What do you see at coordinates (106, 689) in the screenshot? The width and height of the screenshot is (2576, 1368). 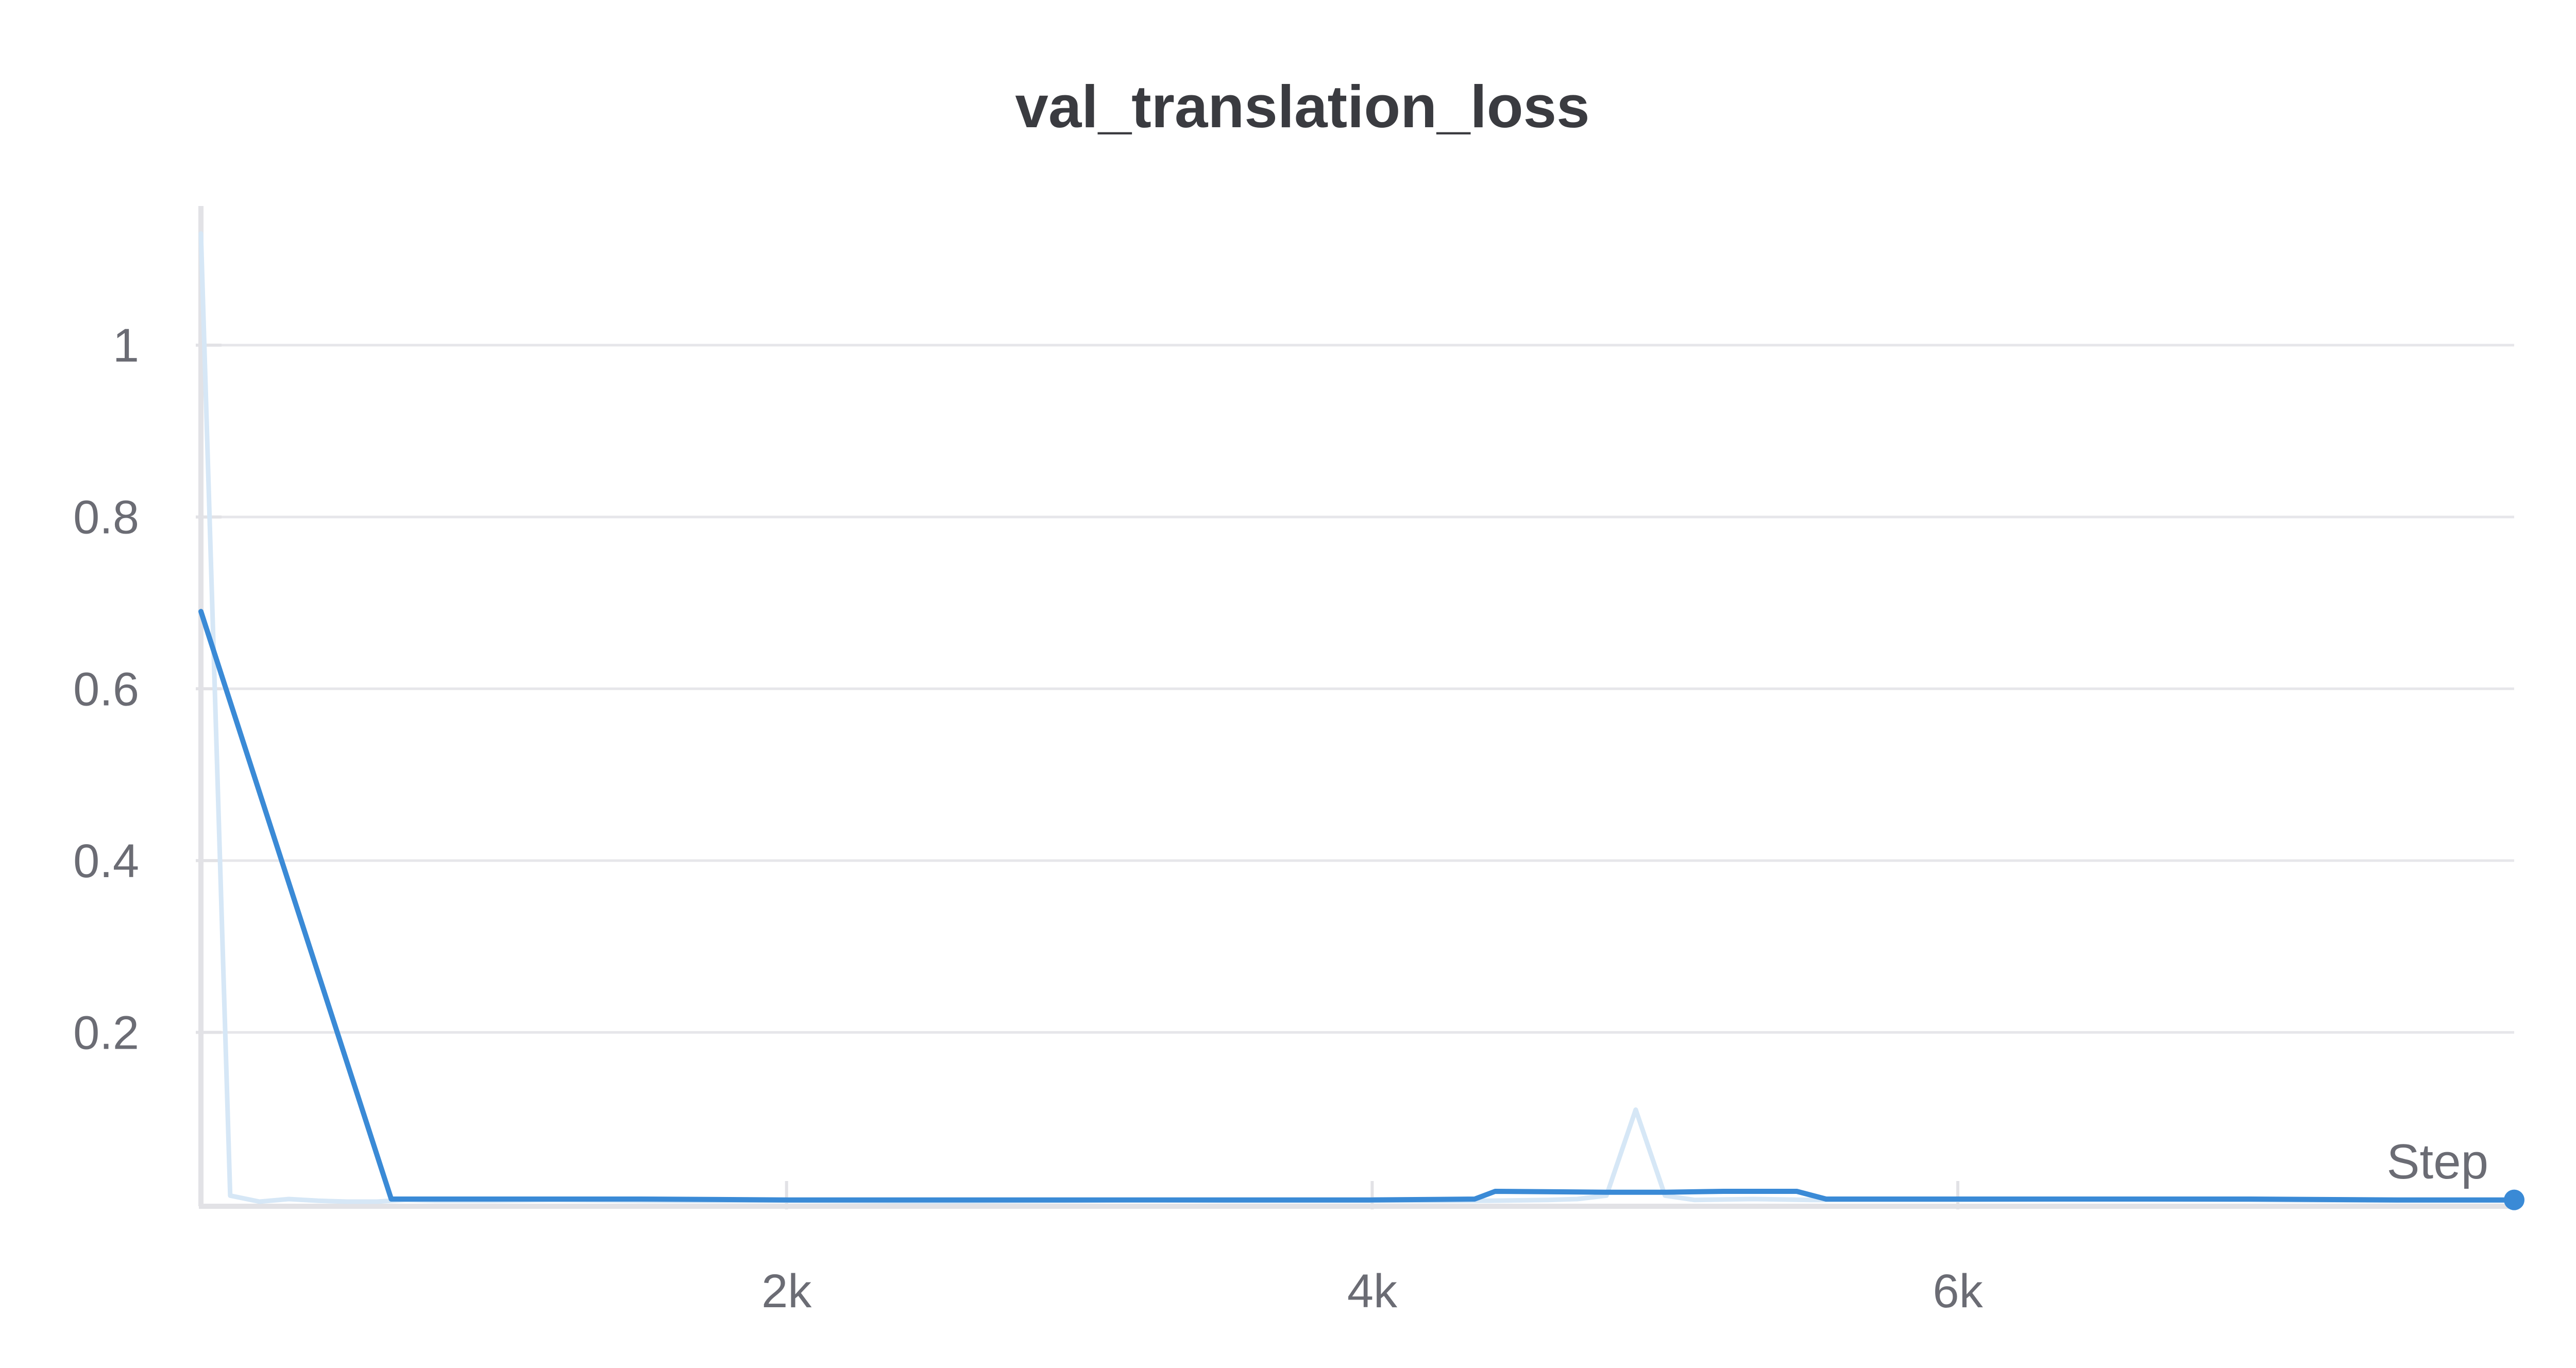 I see `y-tick-label-2: 0.6` at bounding box center [106, 689].